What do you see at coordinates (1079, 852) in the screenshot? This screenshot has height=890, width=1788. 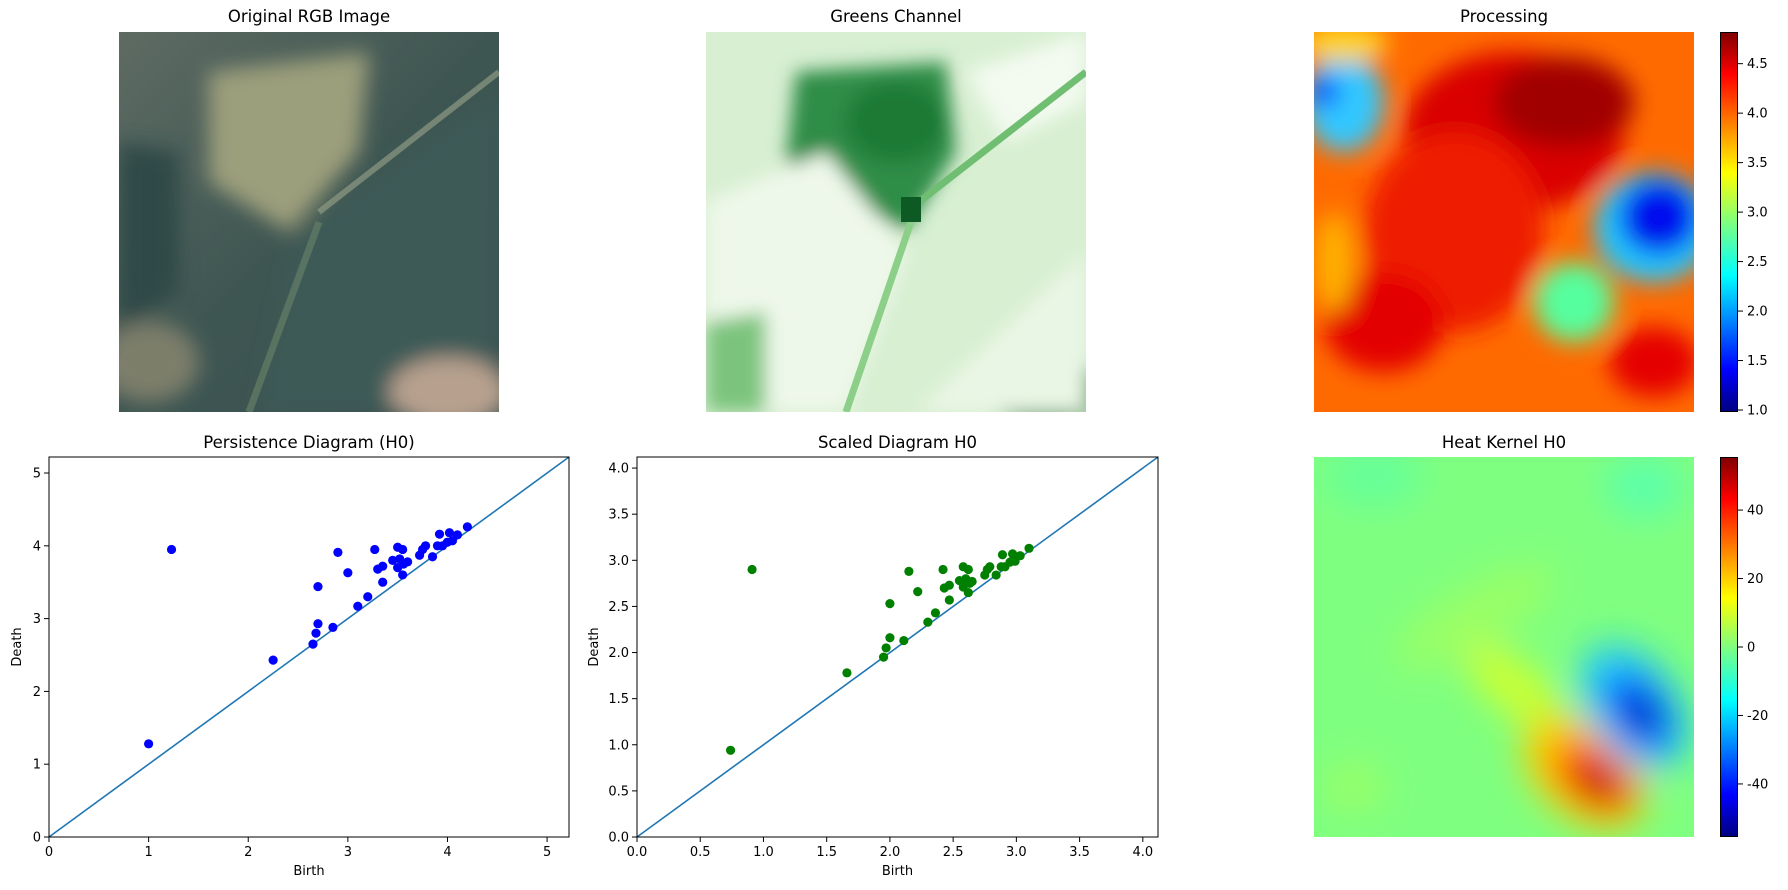 I see `x-tick-label: 3.5` at bounding box center [1079, 852].